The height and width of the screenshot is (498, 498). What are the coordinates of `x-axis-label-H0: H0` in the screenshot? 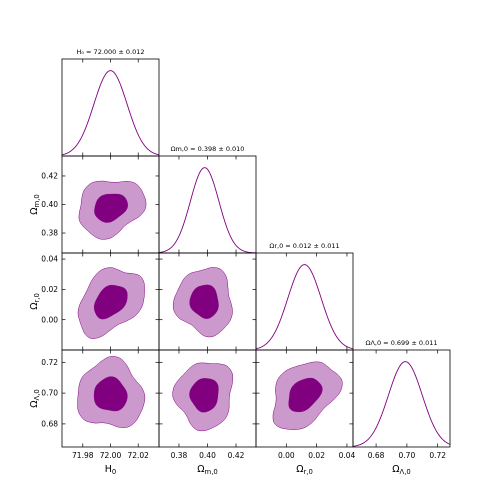 It's located at (111, 470).